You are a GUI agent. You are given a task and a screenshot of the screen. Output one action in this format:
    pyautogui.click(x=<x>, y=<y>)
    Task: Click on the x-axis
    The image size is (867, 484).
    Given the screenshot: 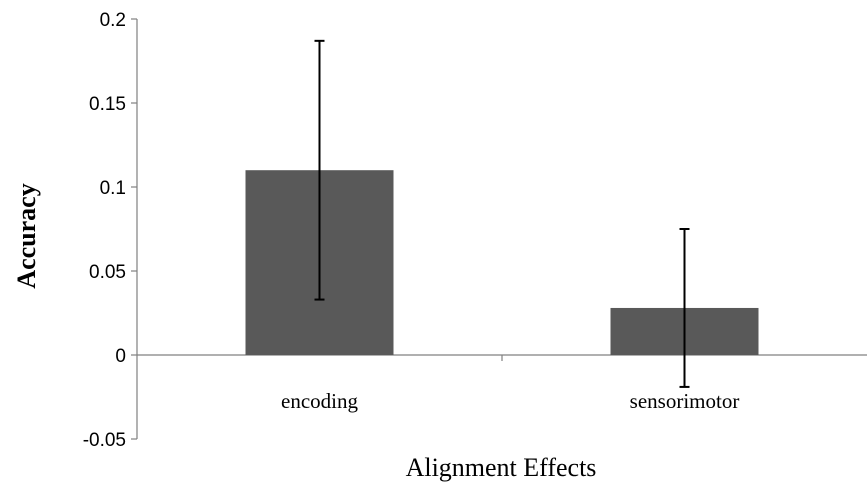 What is the action you would take?
    pyautogui.click(x=502, y=357)
    